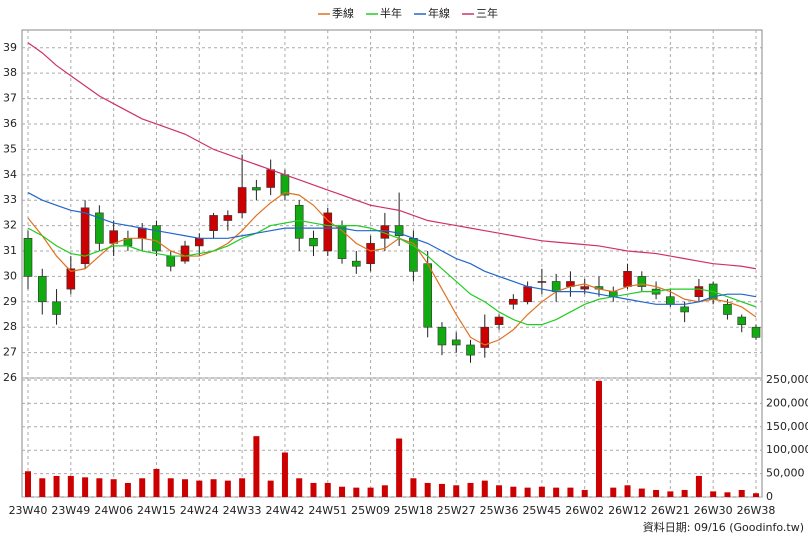  What do you see at coordinates (408, 13) in the screenshot?
I see `legend: 季線 半年 年線 三年` at bounding box center [408, 13].